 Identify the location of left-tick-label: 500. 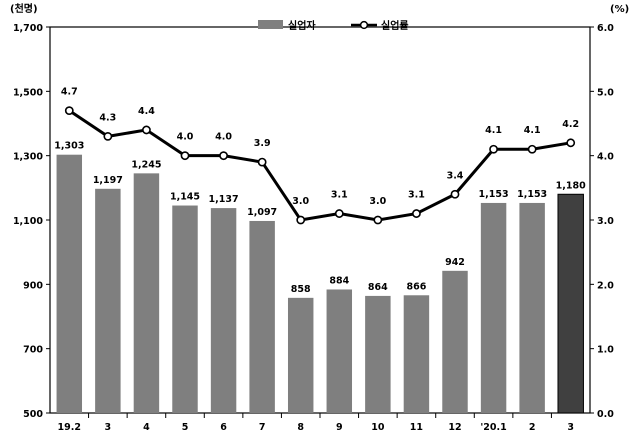
(33, 414).